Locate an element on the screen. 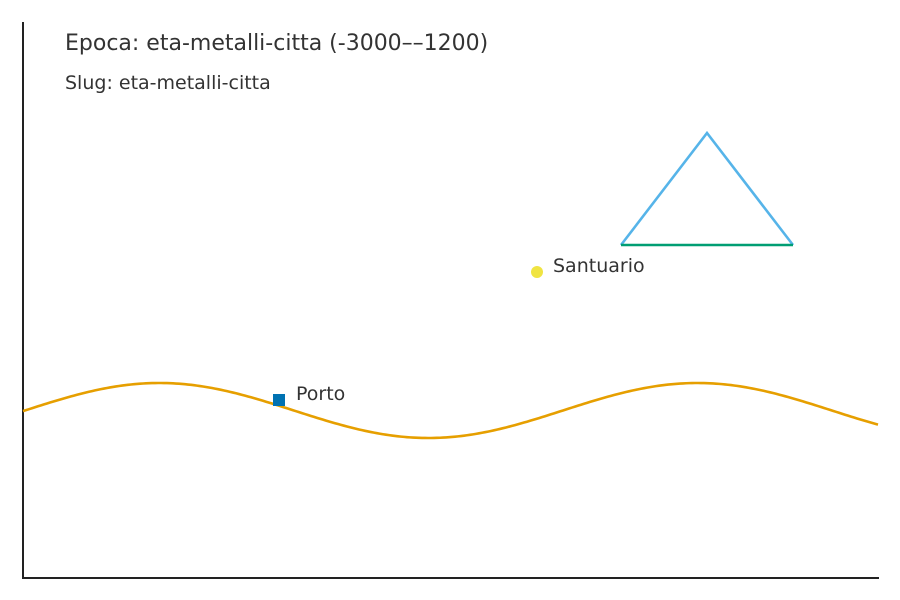 The image size is (900, 600). sanctuary-label: Santuario is located at coordinates (599, 266).